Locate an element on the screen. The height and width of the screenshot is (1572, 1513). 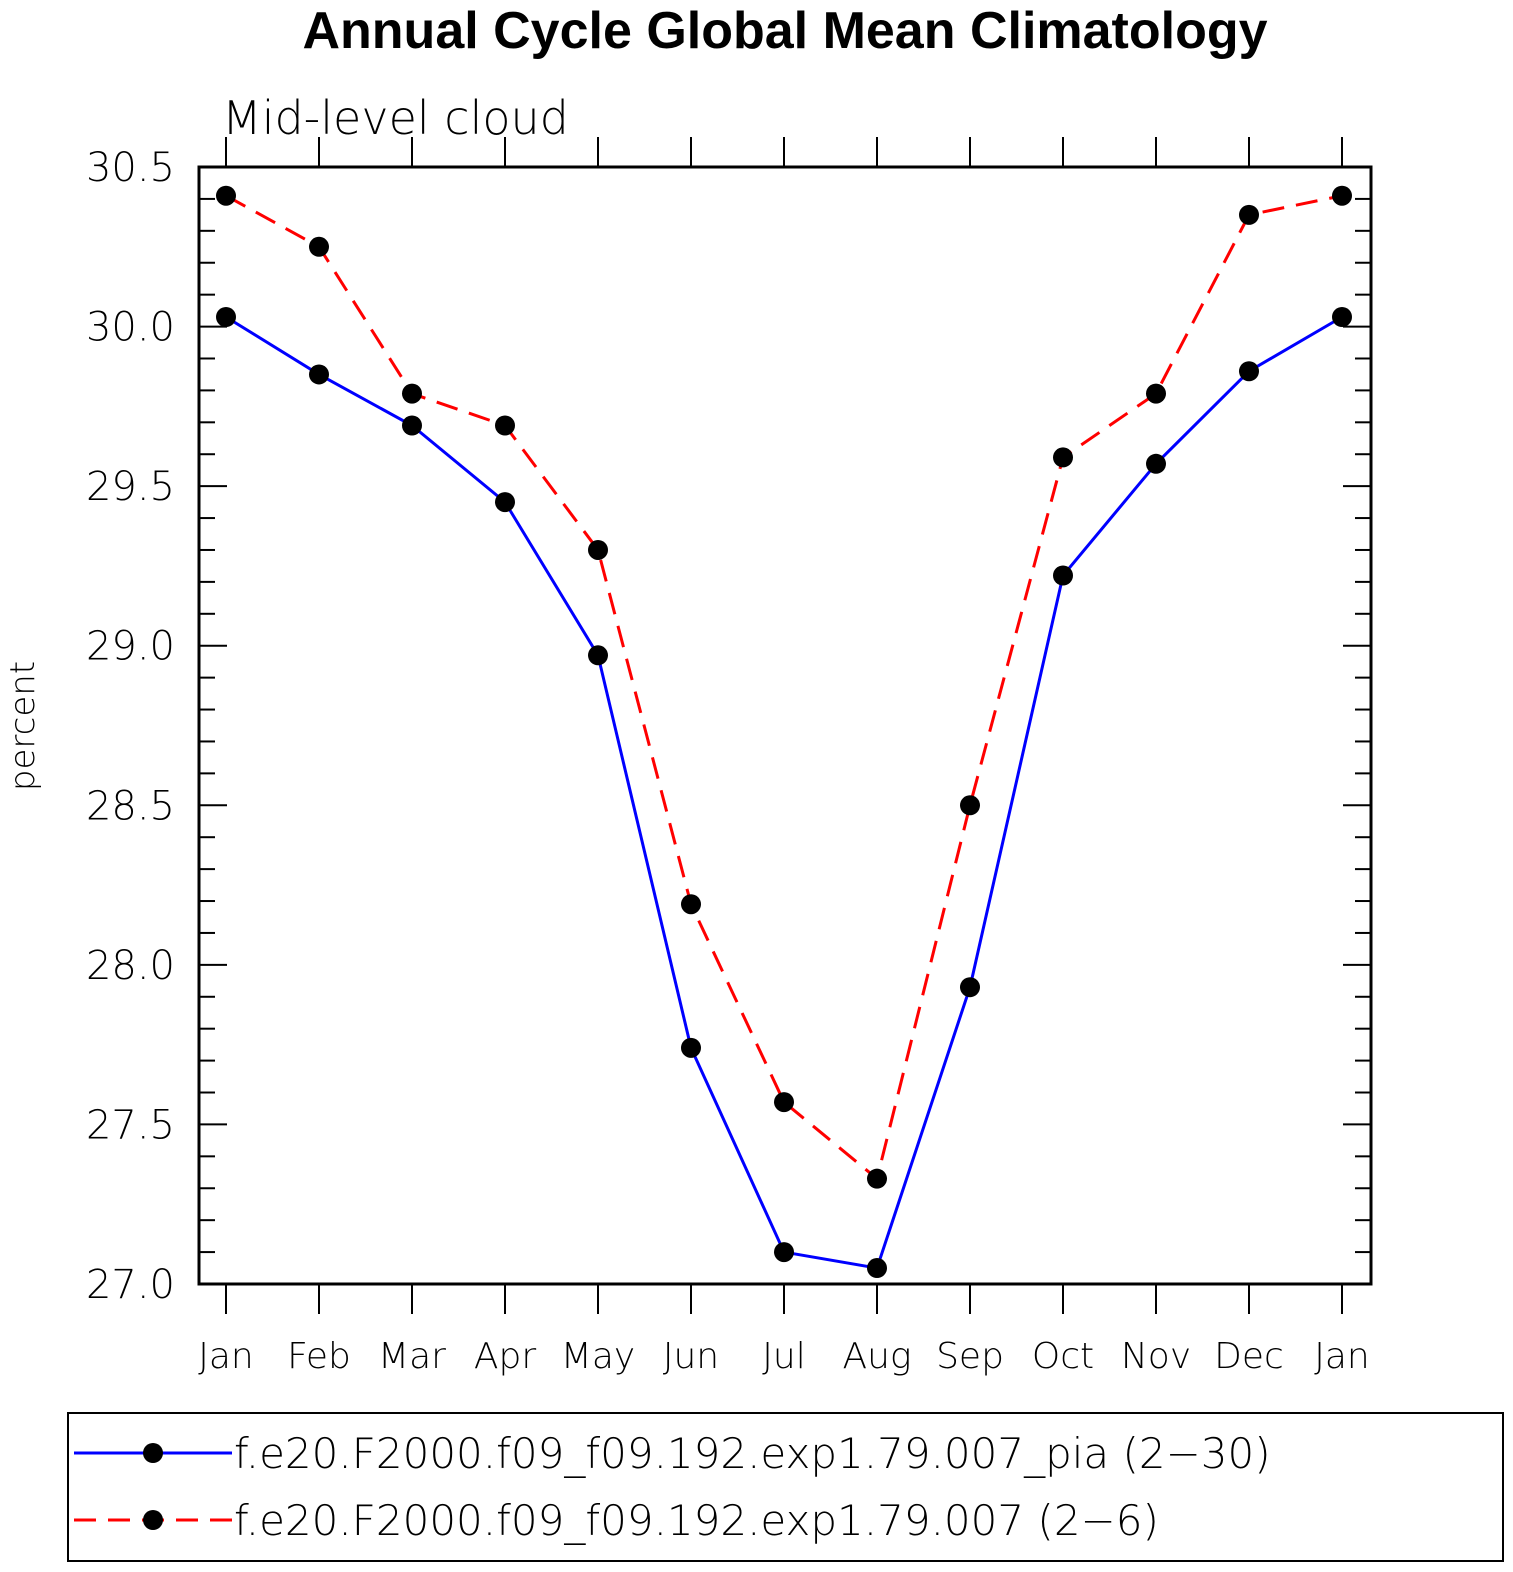
legend-frame is located at coordinates (785, 1487).